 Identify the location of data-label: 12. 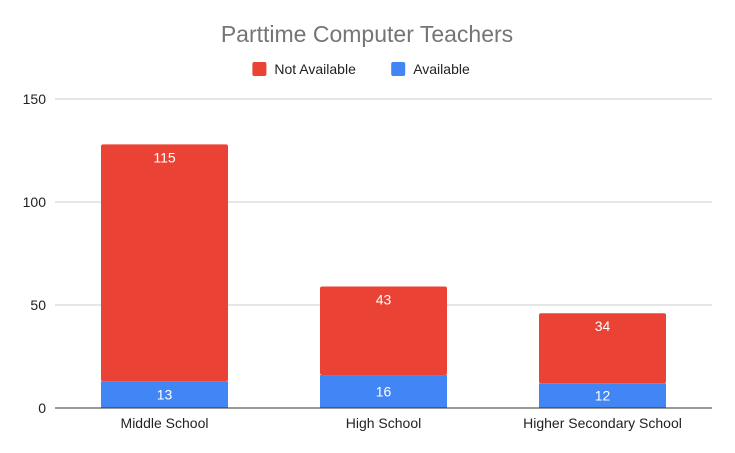
(603, 396).